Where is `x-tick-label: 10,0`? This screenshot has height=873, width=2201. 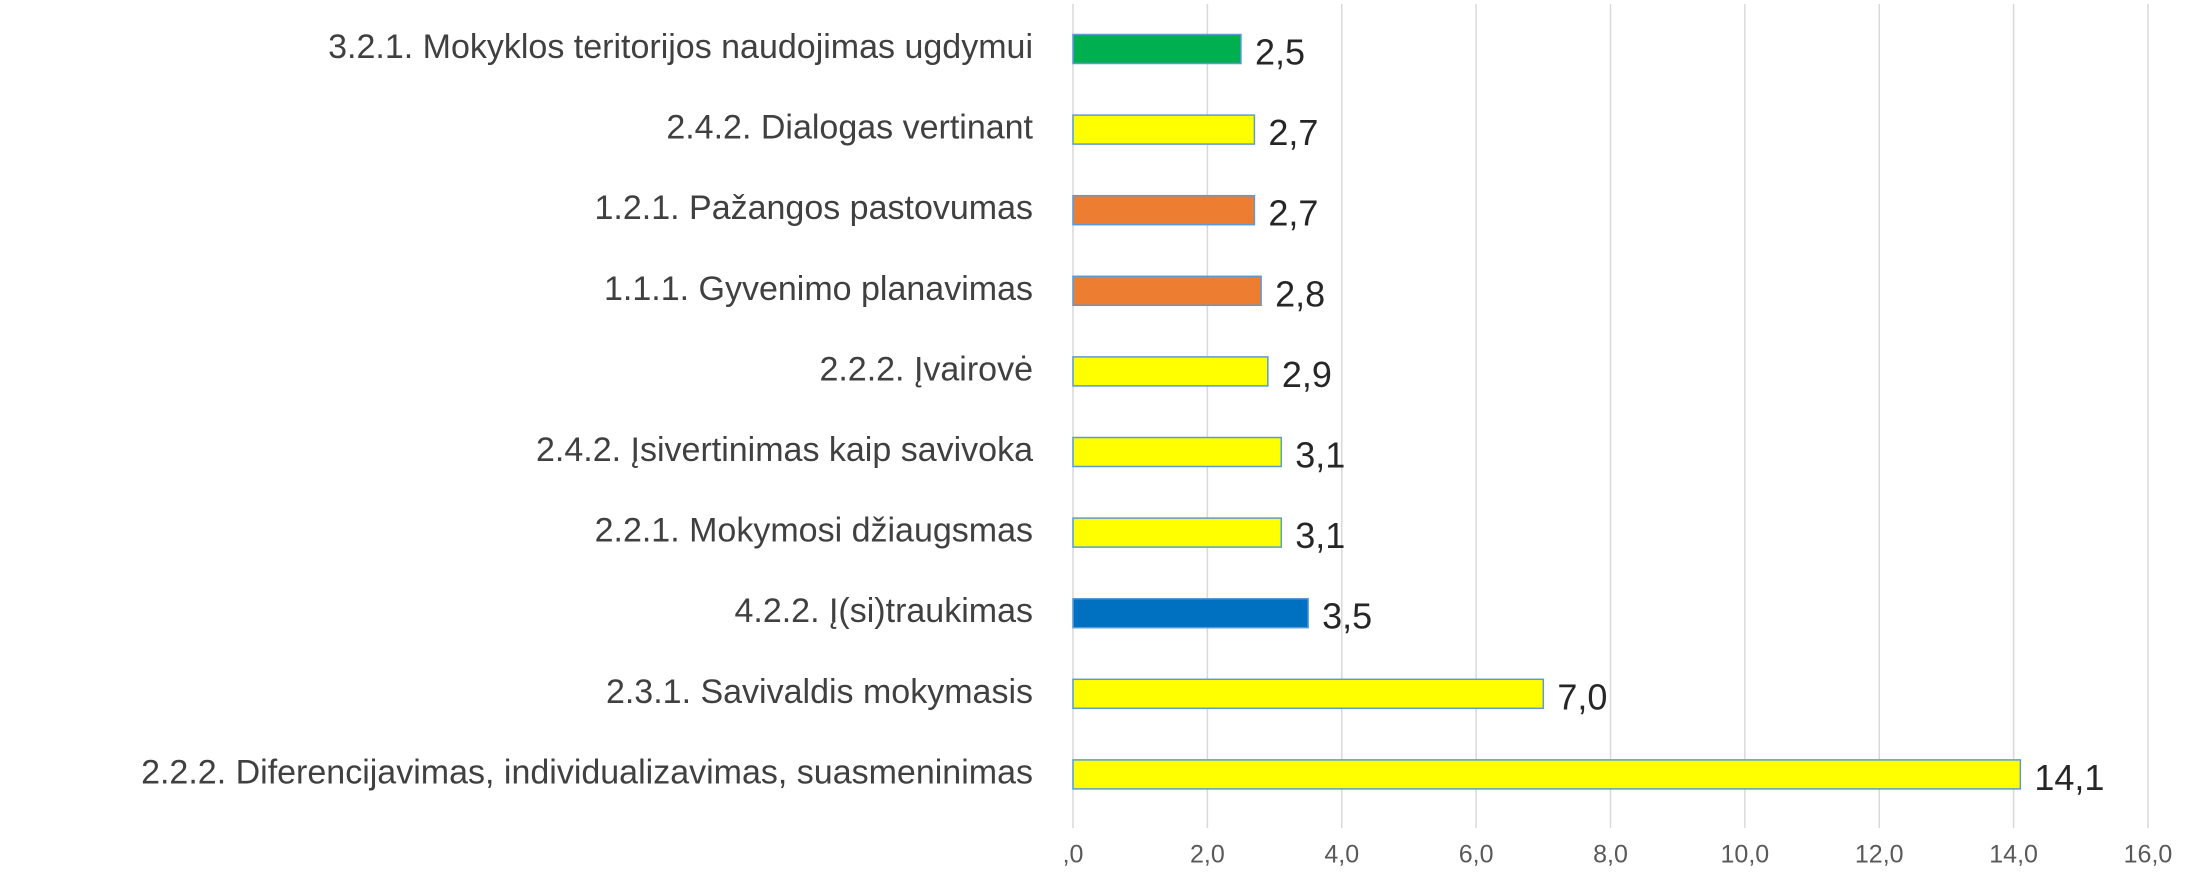 x-tick-label: 10,0 is located at coordinates (1745, 855).